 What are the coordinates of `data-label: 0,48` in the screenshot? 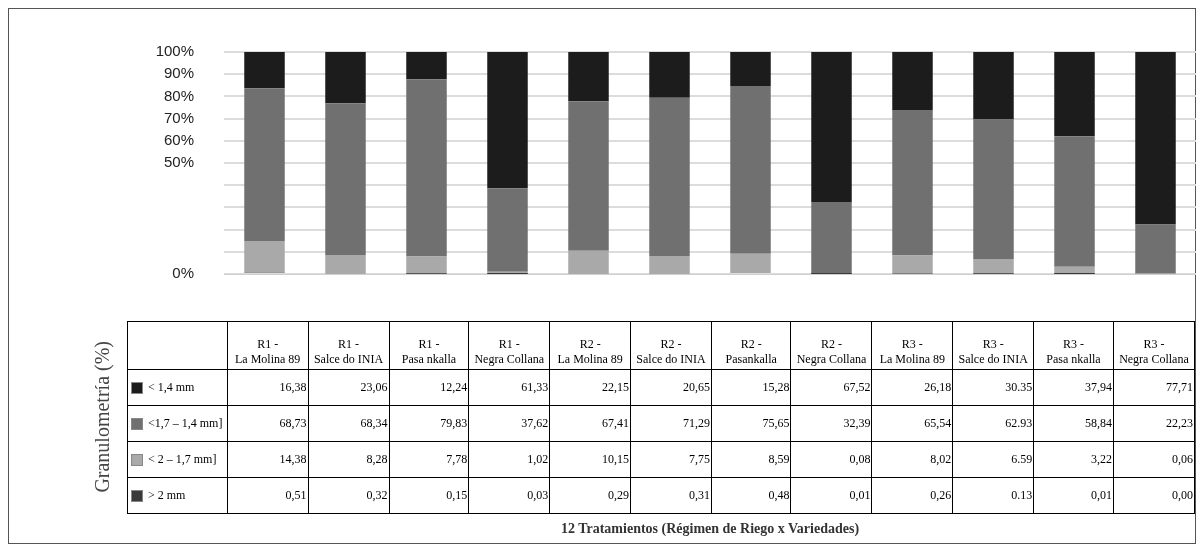 It's located at (751, 495).